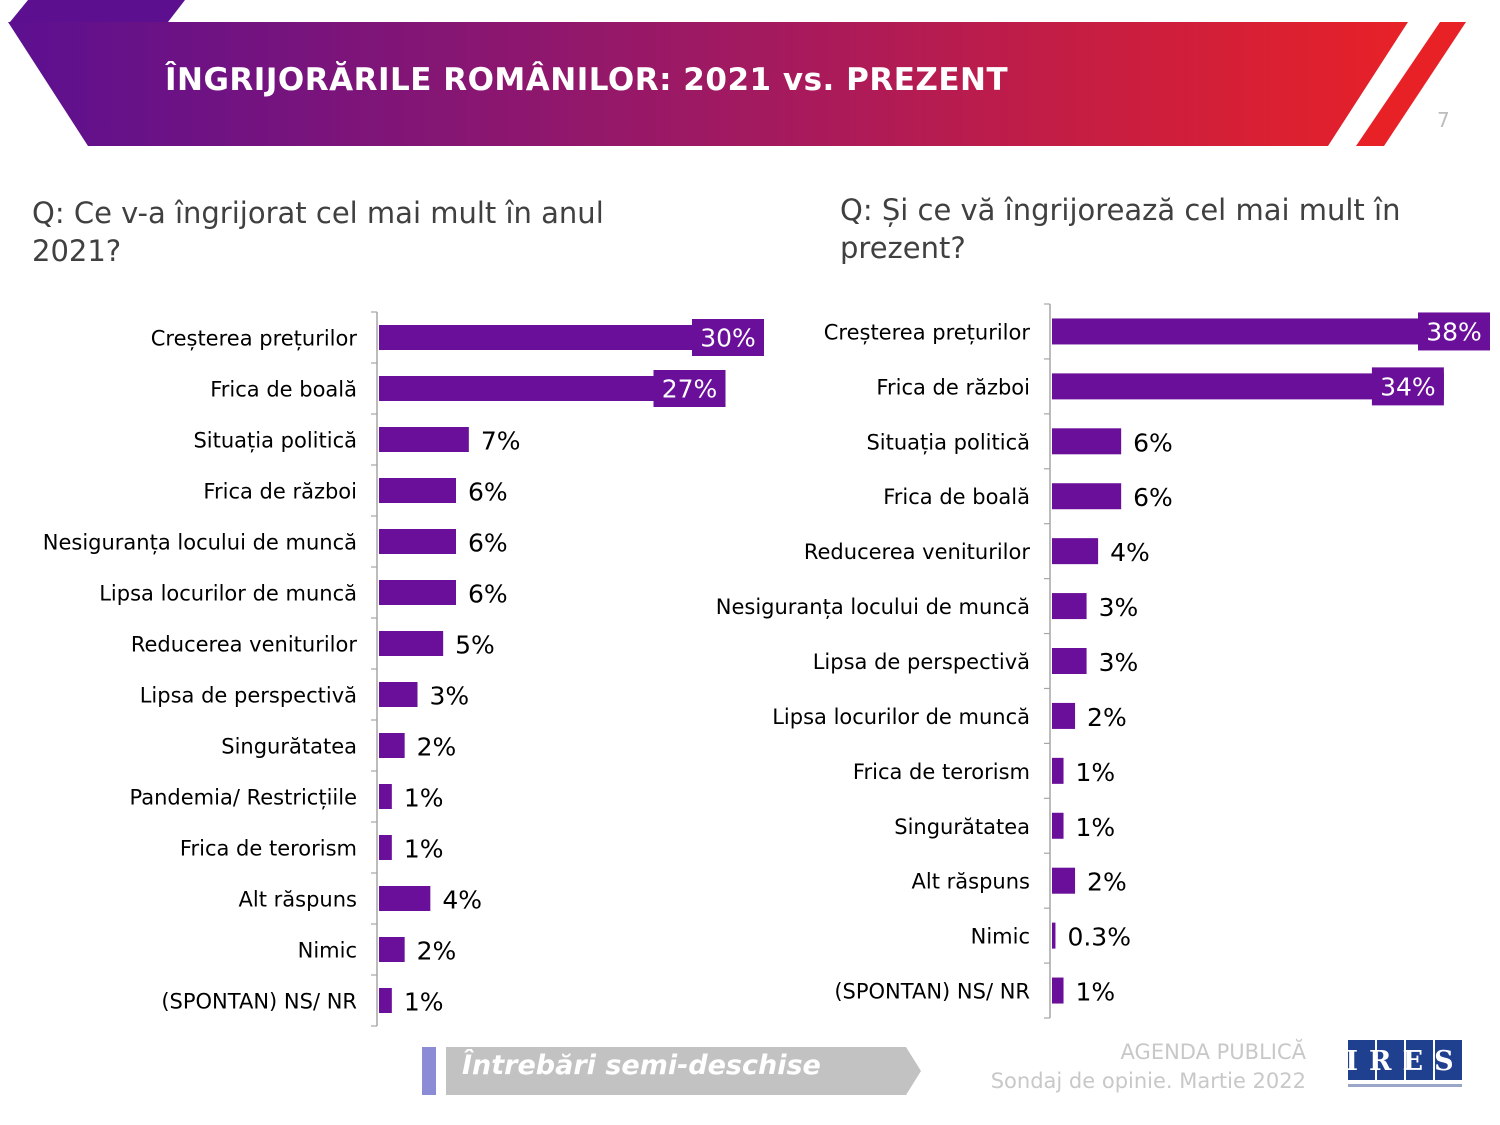 The width and height of the screenshot is (1500, 1125). I want to click on left-category-label: Situația politică, so click(275, 441).